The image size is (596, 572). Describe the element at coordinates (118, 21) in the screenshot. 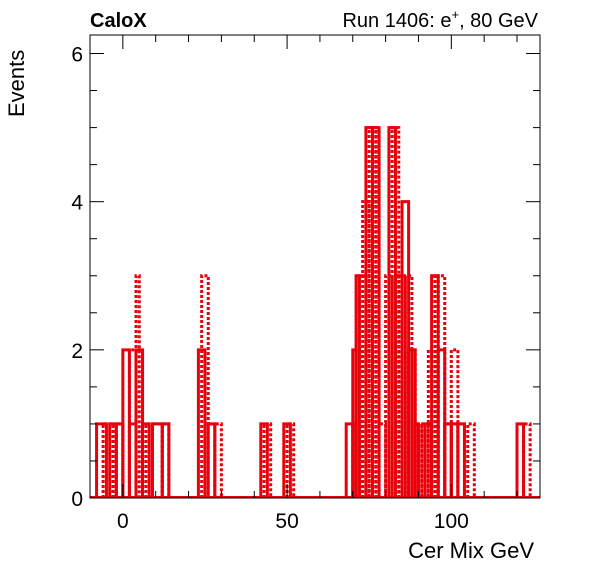

I see `chart-left-title: CaloX` at that location.